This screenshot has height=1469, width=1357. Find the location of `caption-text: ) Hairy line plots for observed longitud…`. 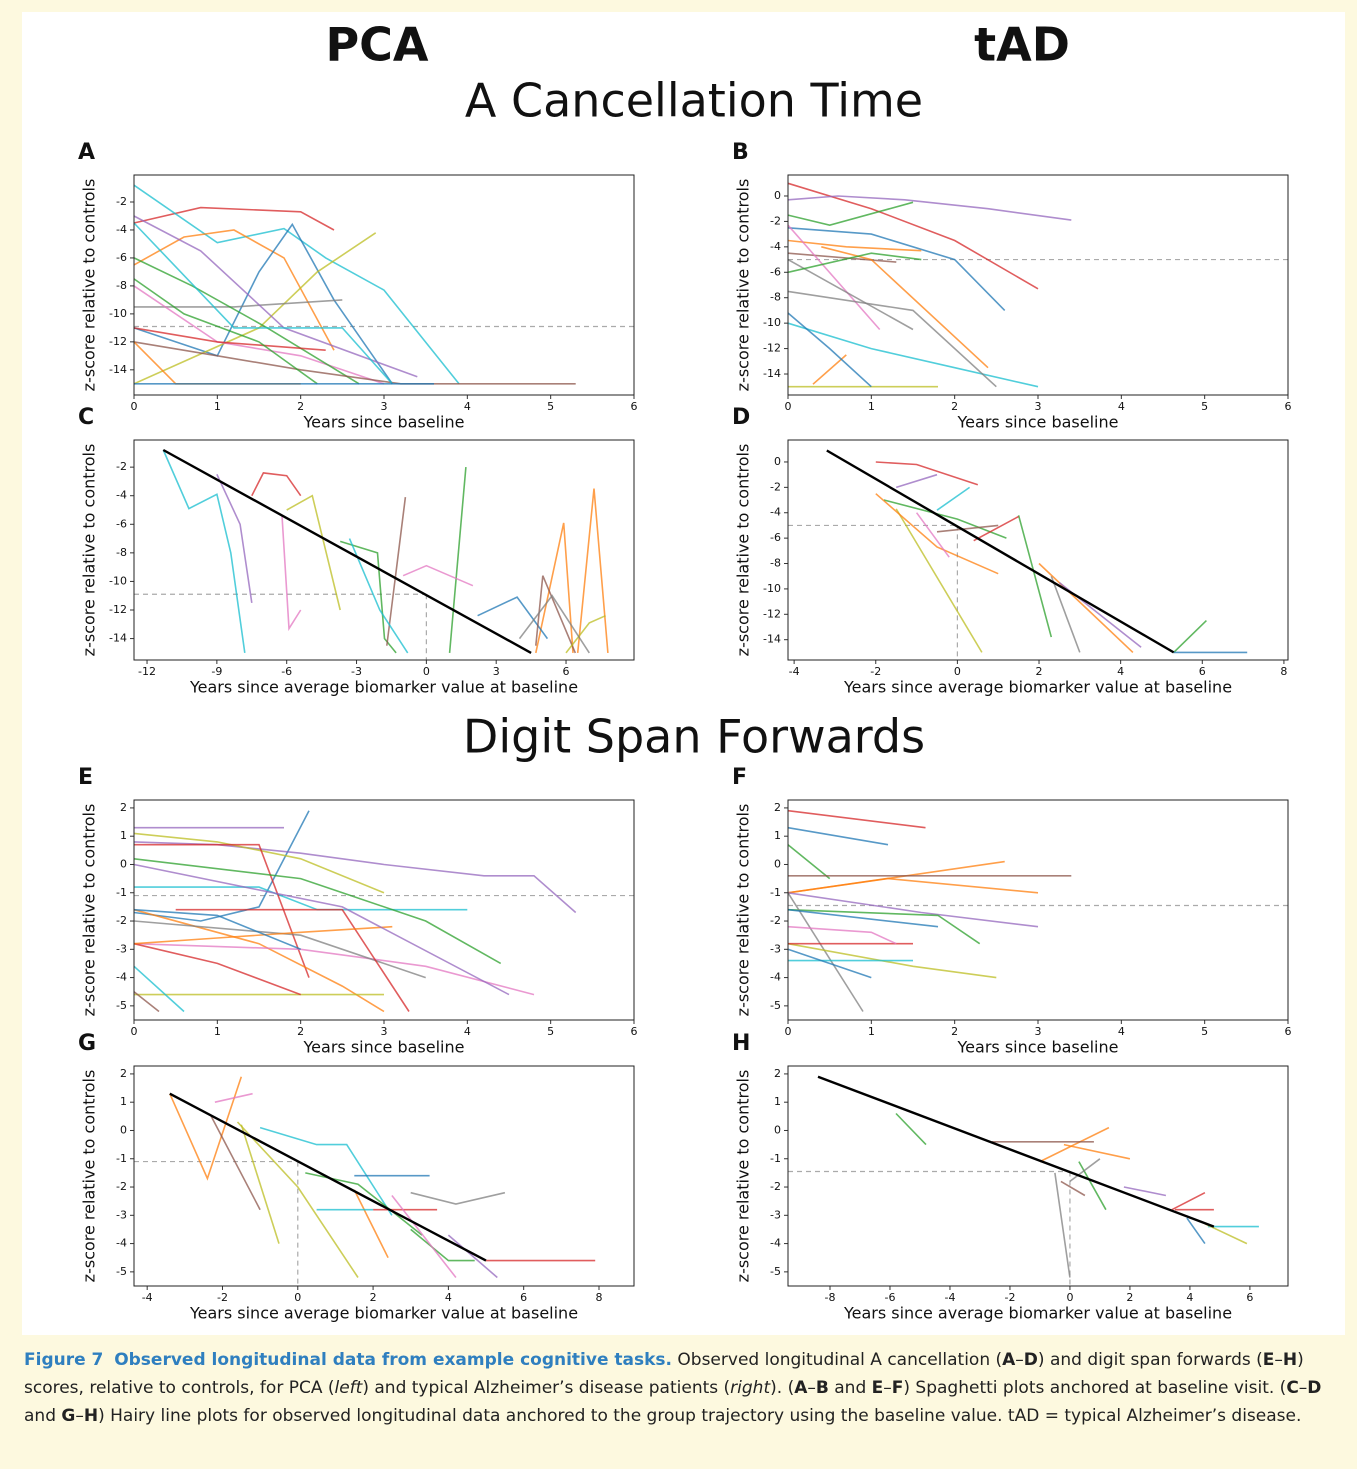

caption-text: ) Hairy line plots for observed longitud… is located at coordinates (700, 1416).